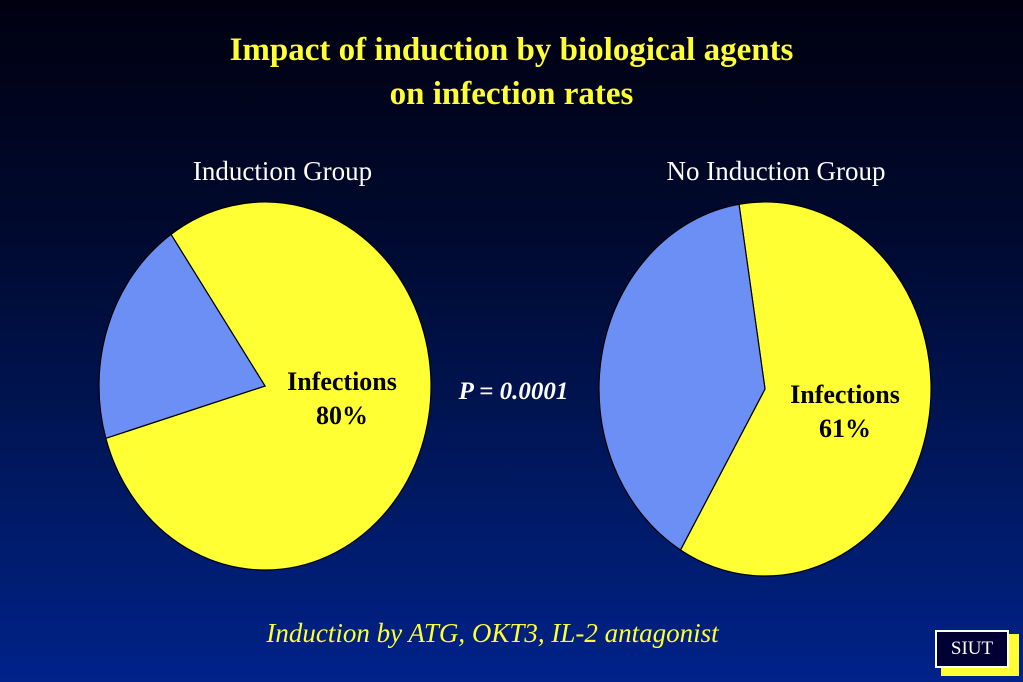 Image resolution: width=1023 pixels, height=682 pixels. Describe the element at coordinates (682, 377) in the screenshot. I see `no-induction-other-slice` at that location.